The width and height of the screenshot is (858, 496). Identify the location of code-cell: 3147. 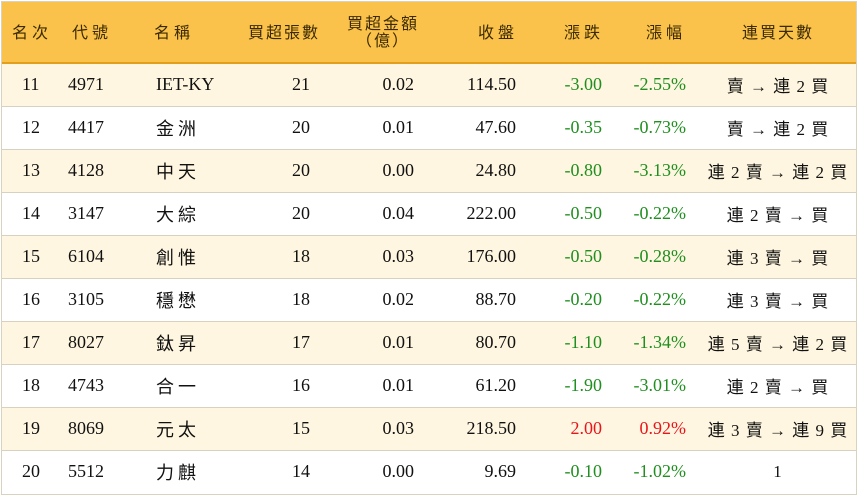
(99, 214).